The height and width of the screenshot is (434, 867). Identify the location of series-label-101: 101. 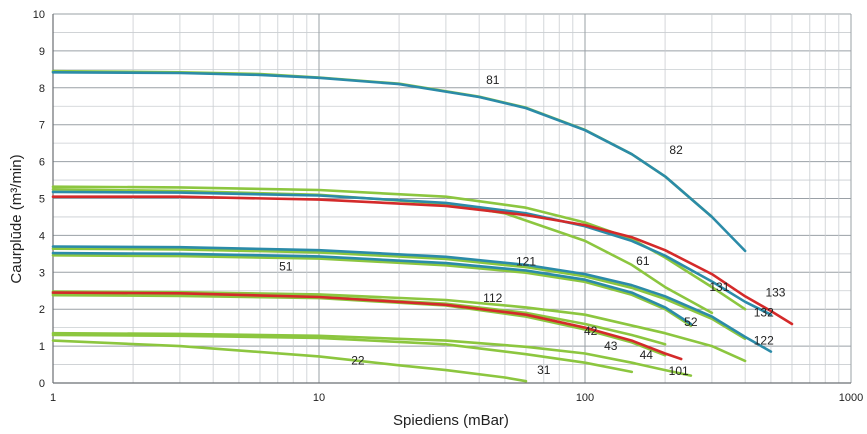
(679, 371).